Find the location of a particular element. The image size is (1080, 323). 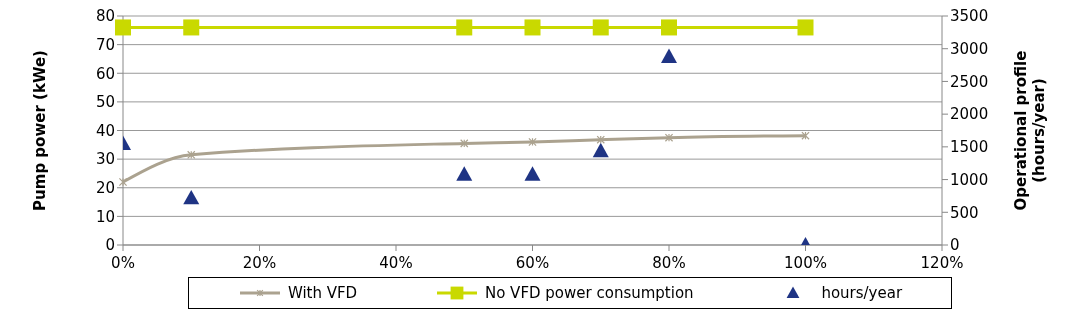

y-tick-label: 40 is located at coordinates (105, 130).